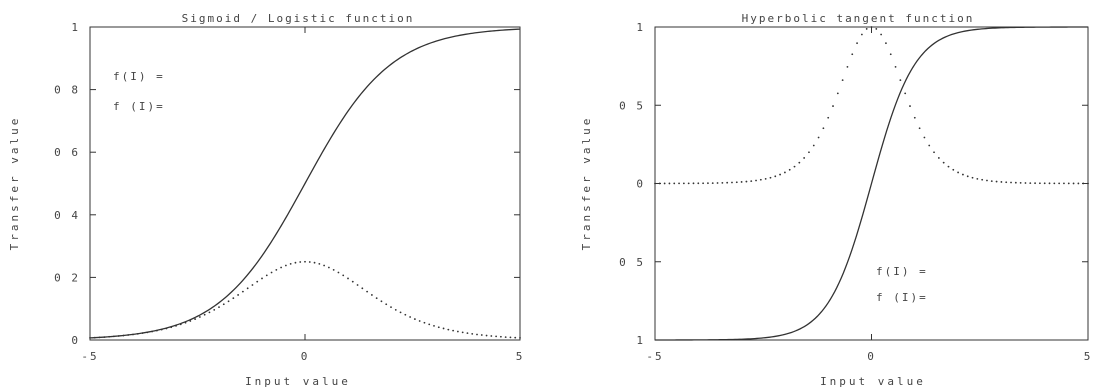  I want to click on y-tick-label: 0, so click(640, 184).